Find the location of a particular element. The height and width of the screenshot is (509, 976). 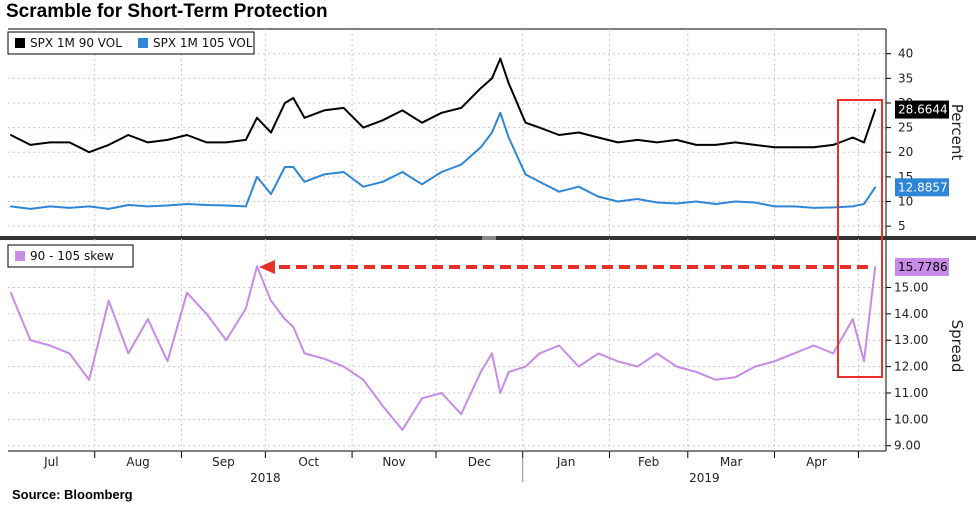

last-value-skew: 15.7786 is located at coordinates (923, 267).